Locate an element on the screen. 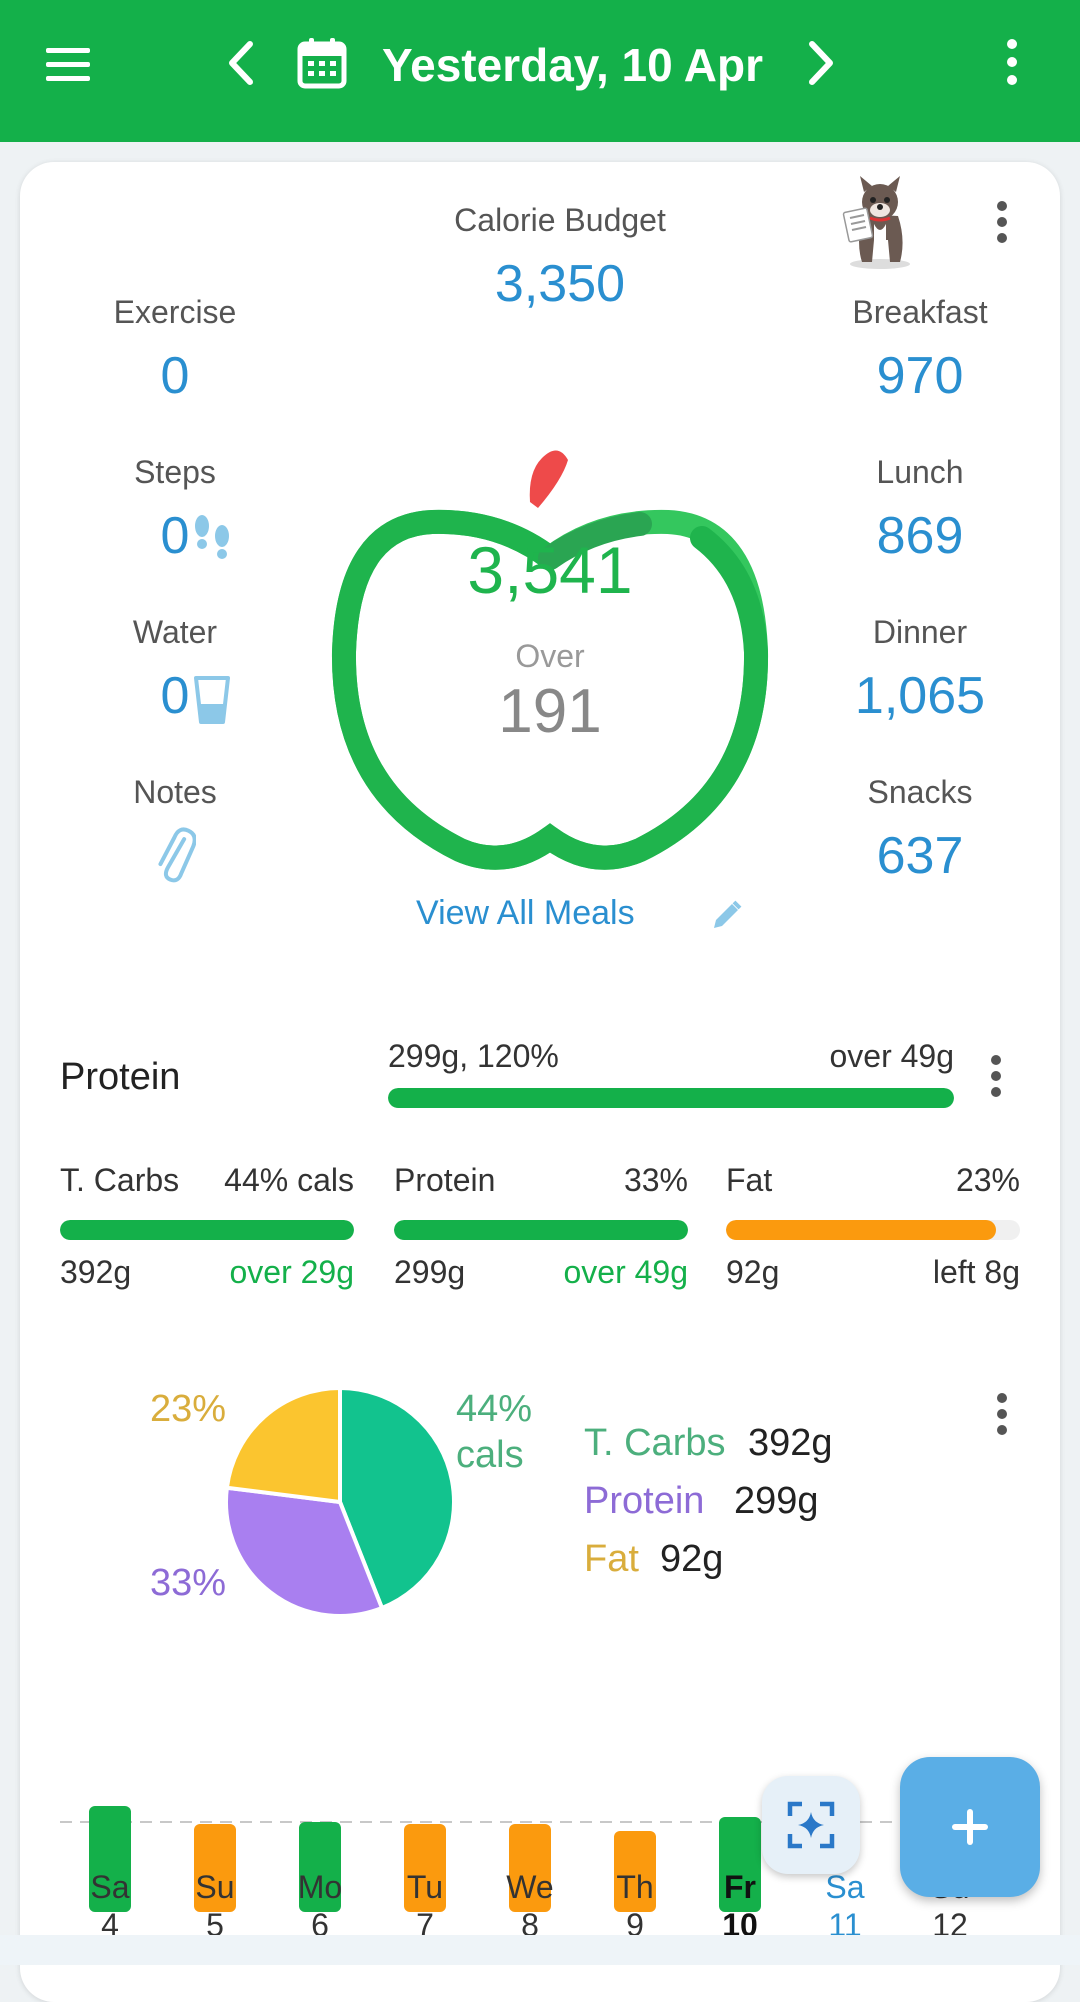  legend-protein-name: Protein is located at coordinates (644, 1501).